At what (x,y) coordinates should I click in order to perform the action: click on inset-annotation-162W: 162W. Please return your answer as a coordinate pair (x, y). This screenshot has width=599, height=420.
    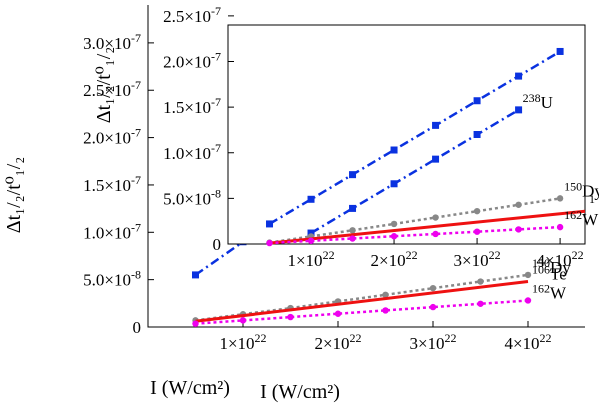
    Looking at the image, I should click on (581, 218).